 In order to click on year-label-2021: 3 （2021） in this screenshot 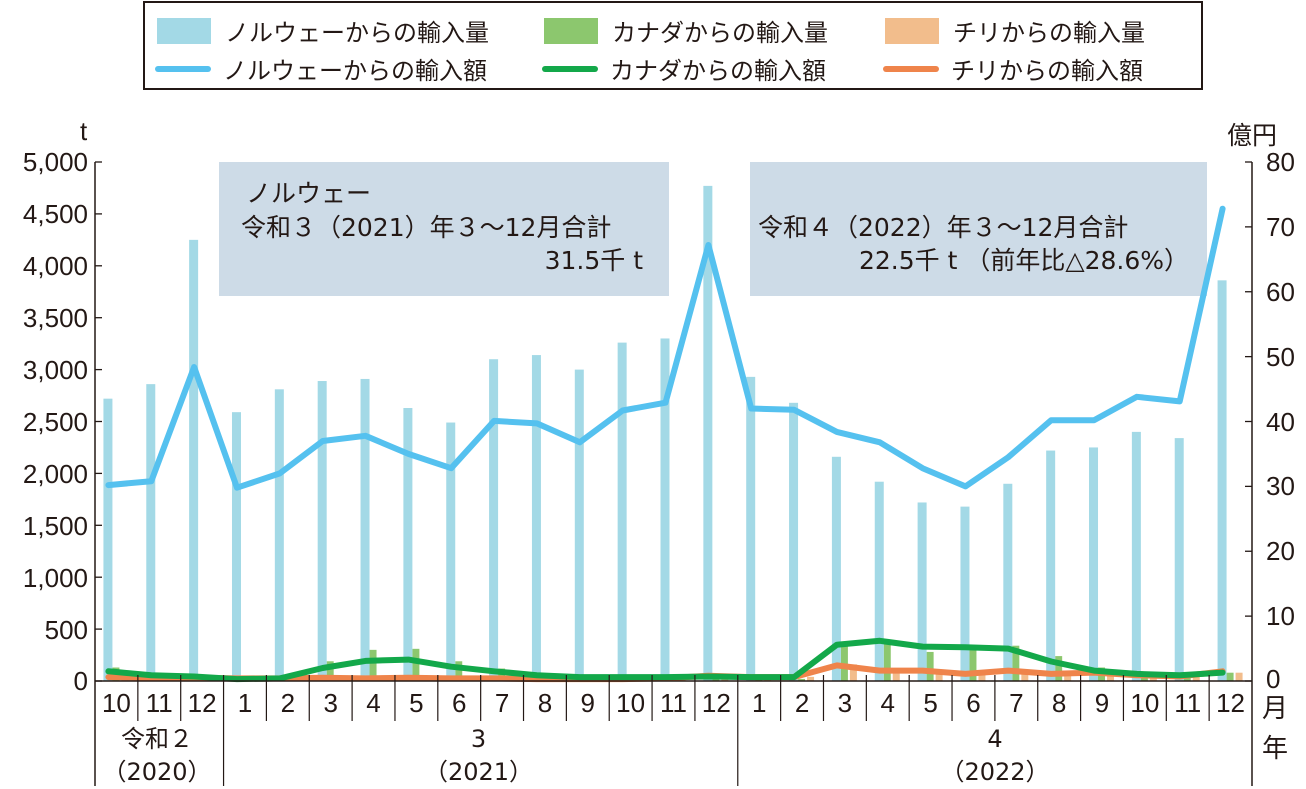, I will do `click(478, 756)`.